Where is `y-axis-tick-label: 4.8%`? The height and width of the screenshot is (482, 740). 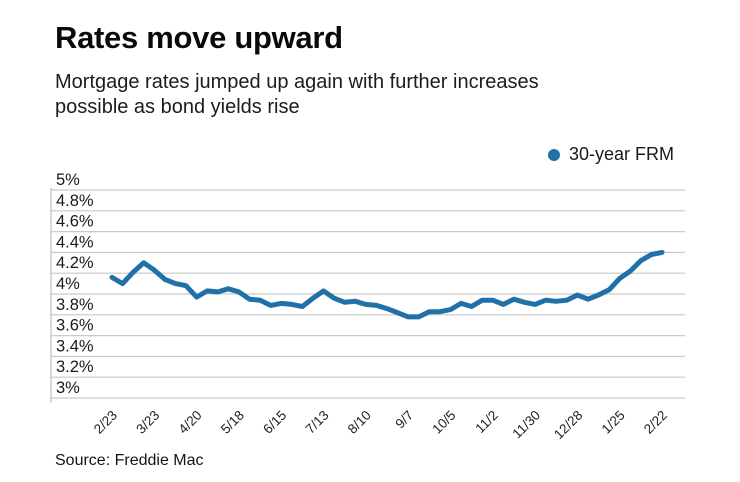 y-axis-tick-label: 4.8% is located at coordinates (75, 201).